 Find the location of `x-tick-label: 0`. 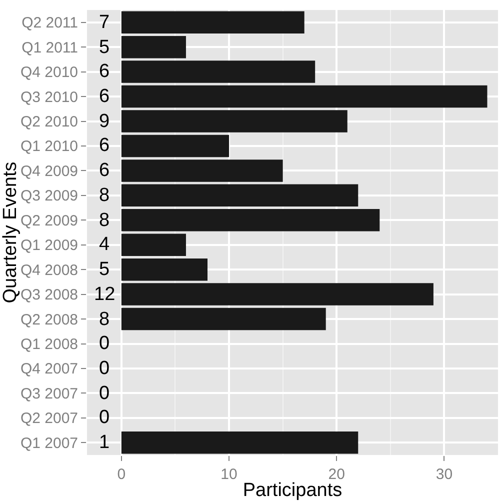

x-tick-label: 0 is located at coordinates (121, 474).